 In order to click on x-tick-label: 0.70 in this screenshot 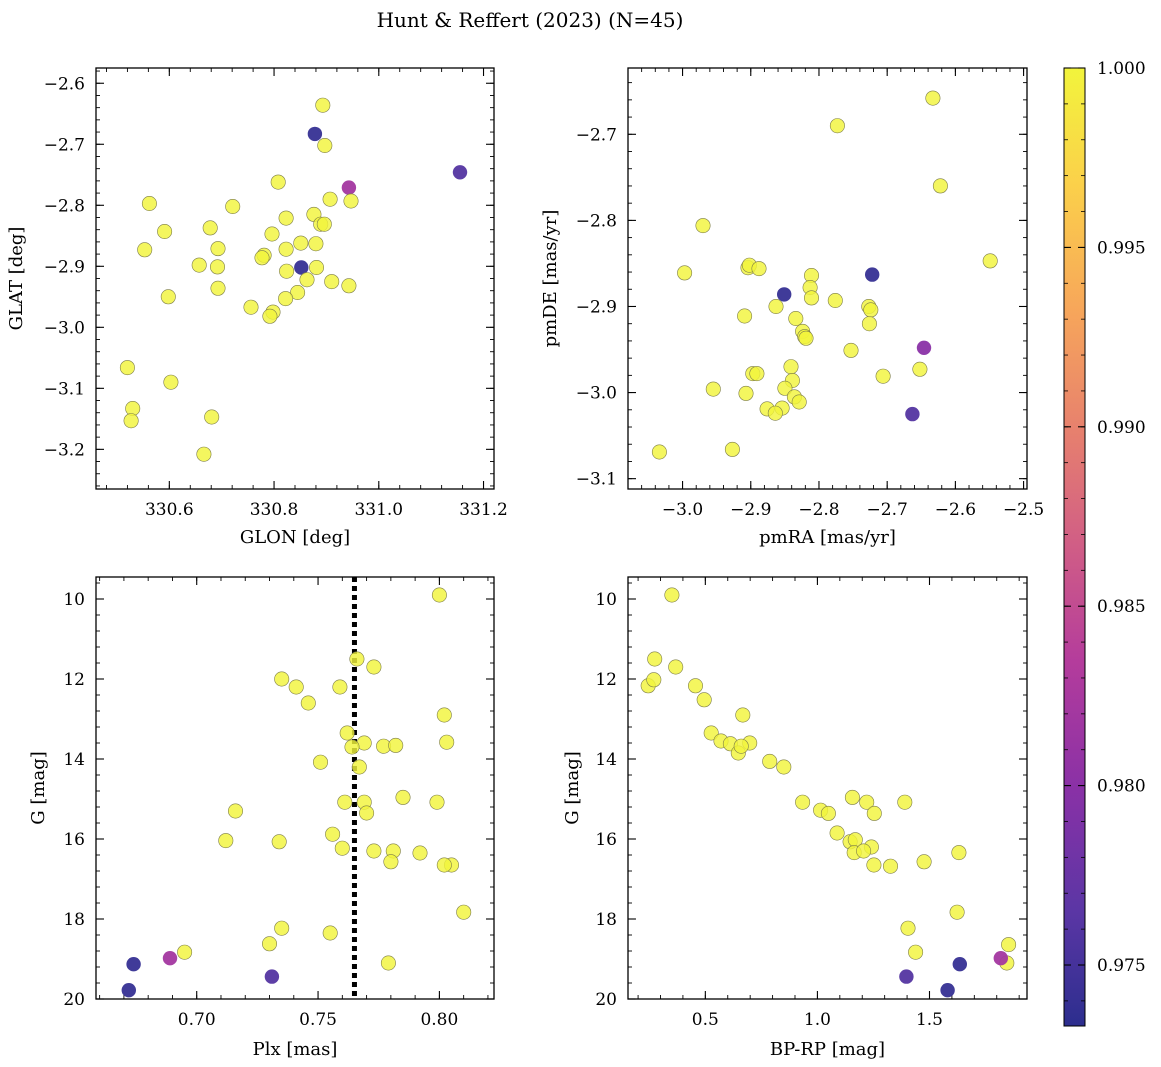, I will do `click(197, 1020)`.